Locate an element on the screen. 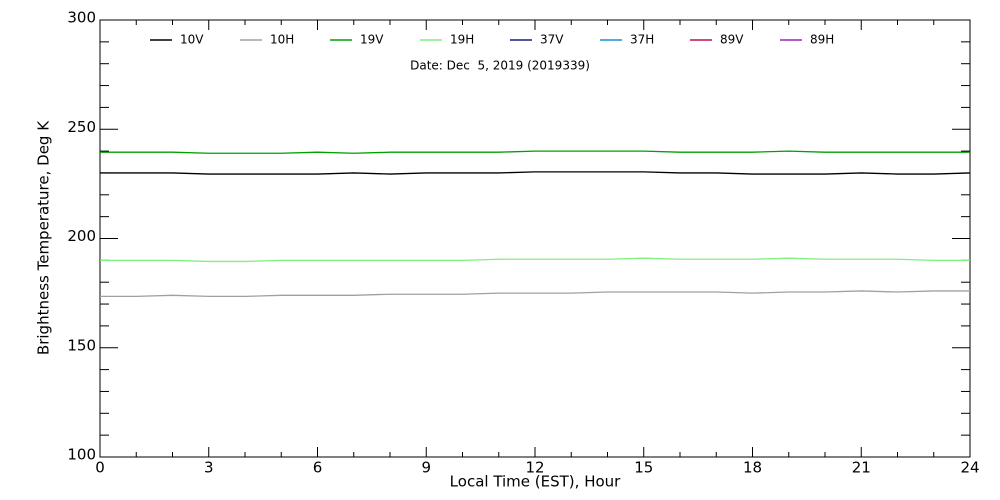 Image resolution: width=1000 pixels, height=500 pixels. x-tick-label: 6 is located at coordinates (318, 468).